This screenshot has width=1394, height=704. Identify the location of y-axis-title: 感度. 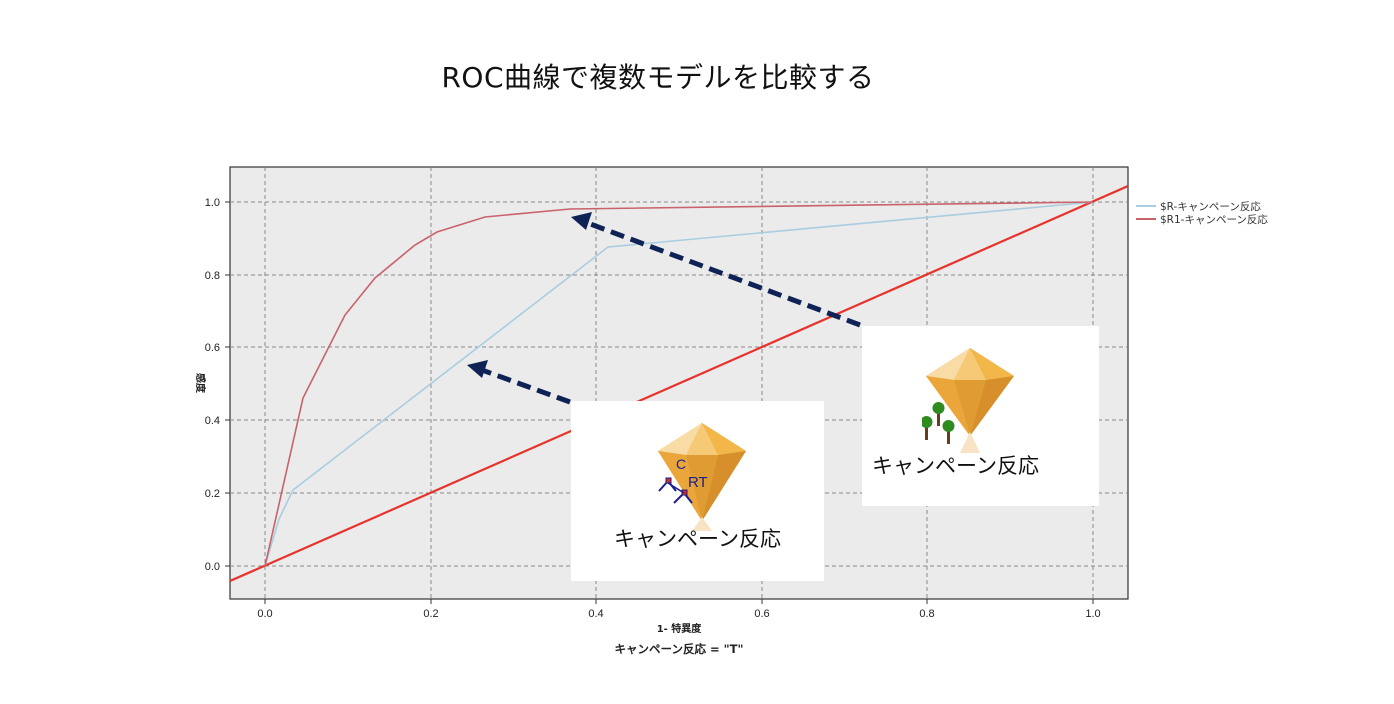
(200, 383).